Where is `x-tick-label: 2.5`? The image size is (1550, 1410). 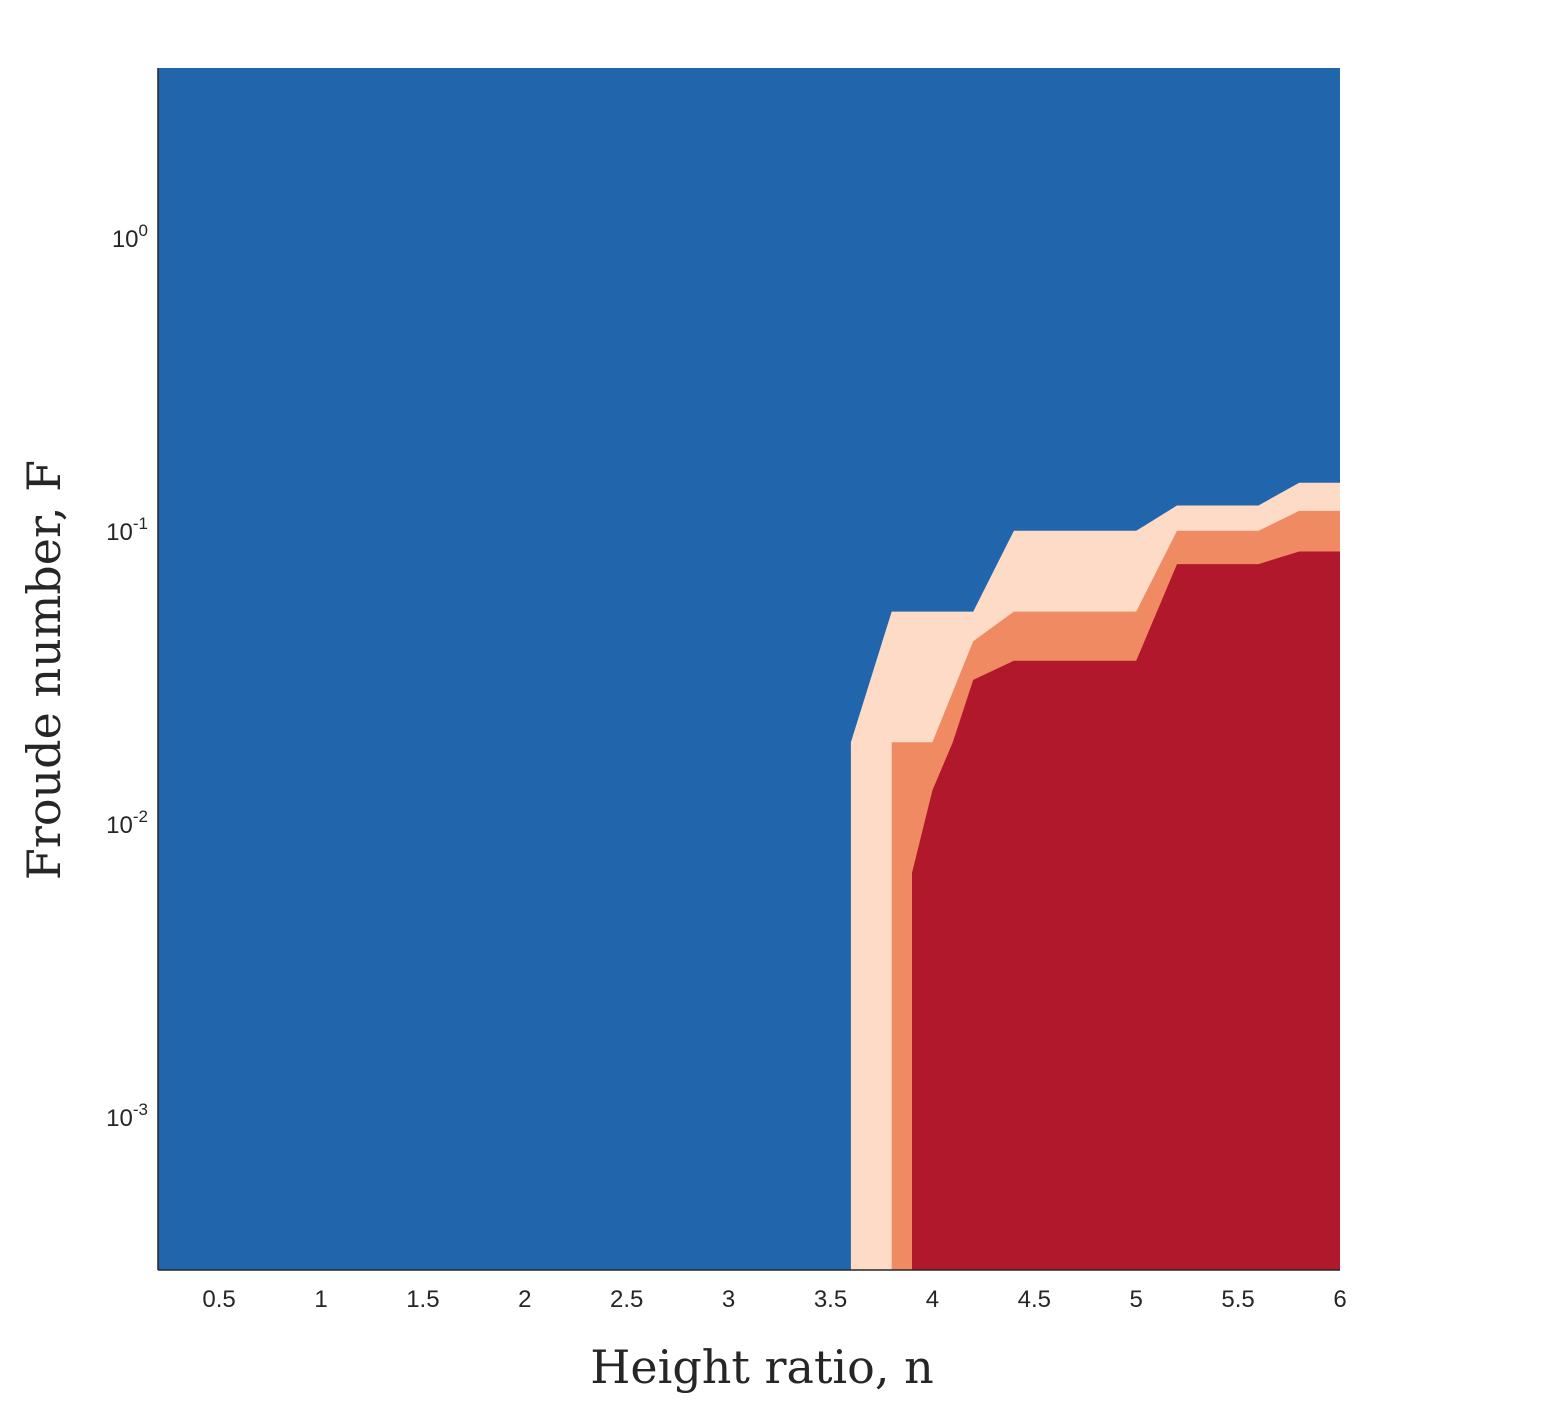 x-tick-label: 2.5 is located at coordinates (626, 1299).